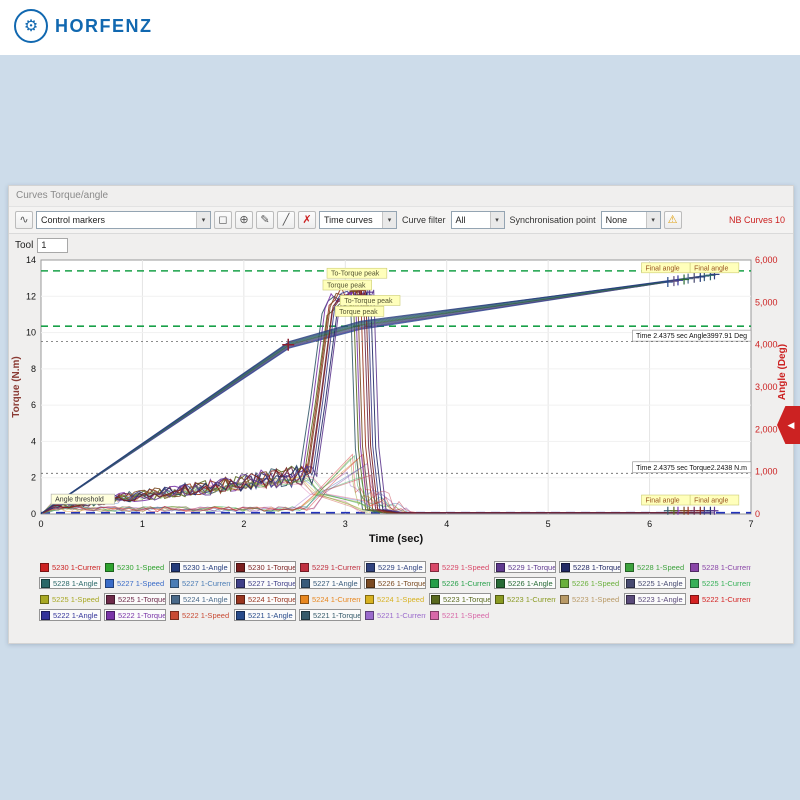  Describe the element at coordinates (53, 245) in the screenshot. I see `tool-number-field: 1` at that location.